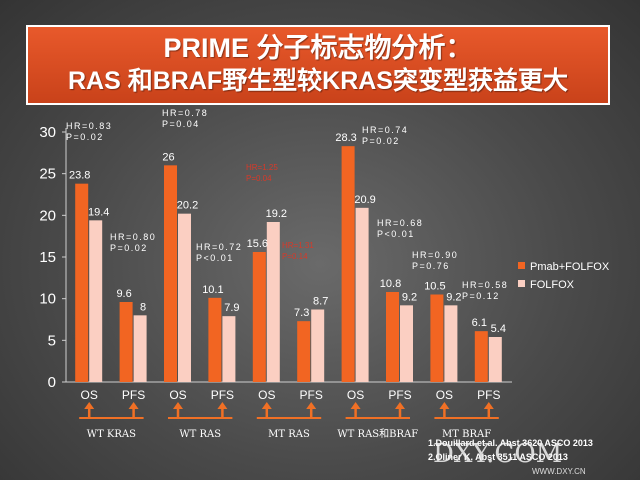 Image resolution: width=640 pixels, height=480 pixels. What do you see at coordinates (298, 245) in the screenshot?
I see `hr-annotation: HR=1.31` at bounding box center [298, 245].